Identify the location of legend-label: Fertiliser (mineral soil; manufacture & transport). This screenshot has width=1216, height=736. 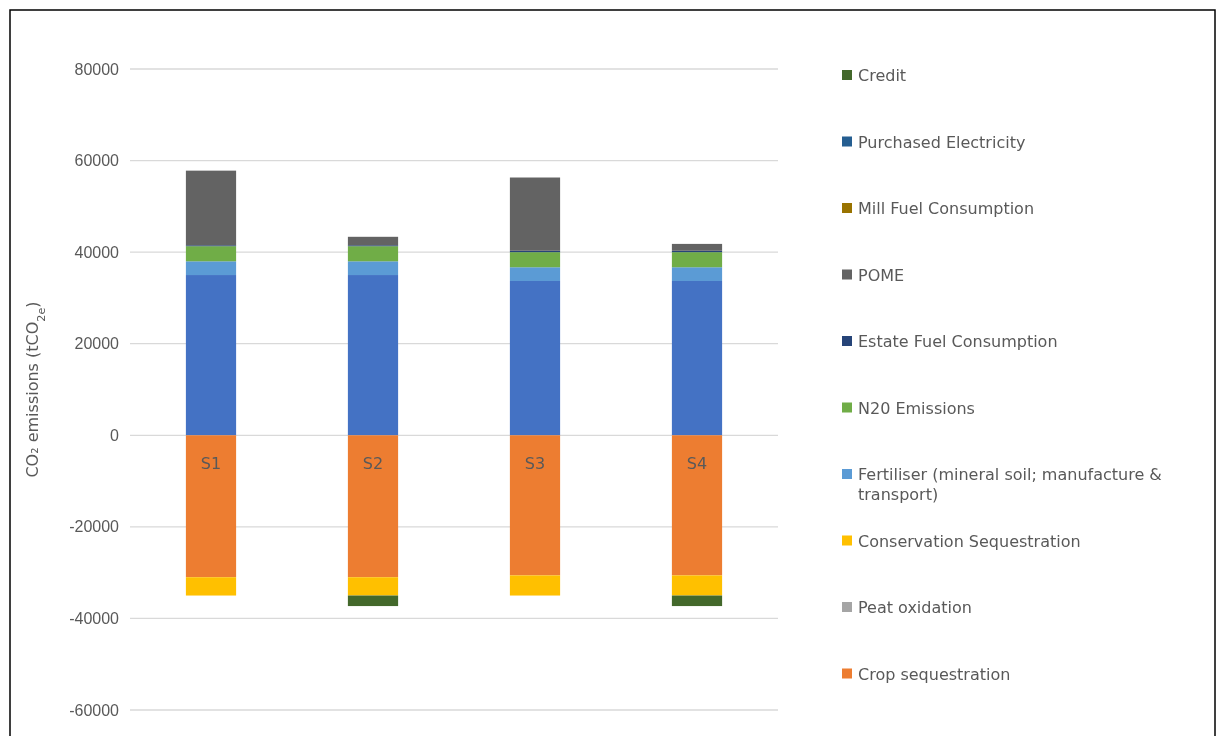
(1010, 484).